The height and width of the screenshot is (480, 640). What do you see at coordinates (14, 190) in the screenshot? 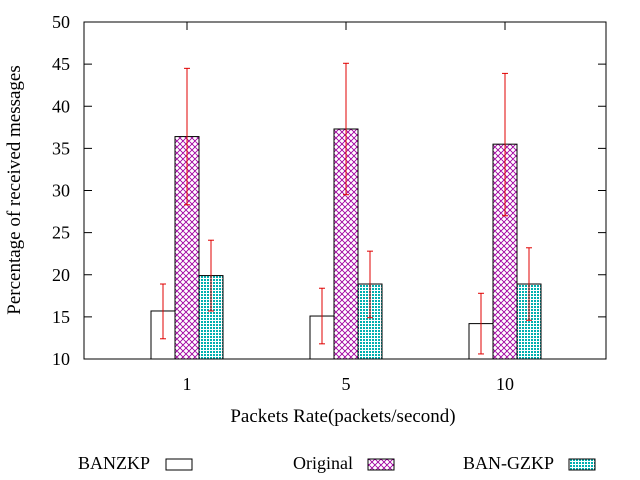
I see `y-axis-label: Percentage of received messages` at bounding box center [14, 190].